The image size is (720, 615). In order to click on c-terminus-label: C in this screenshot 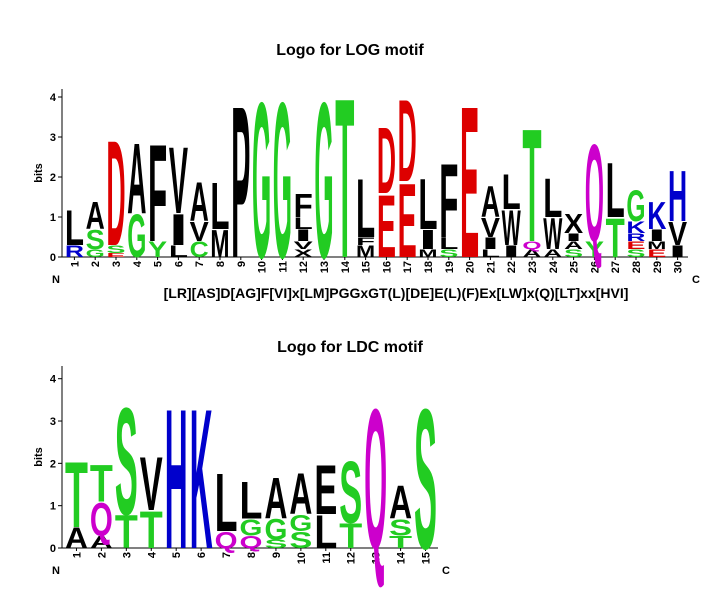, I will do `click(446, 571)`.